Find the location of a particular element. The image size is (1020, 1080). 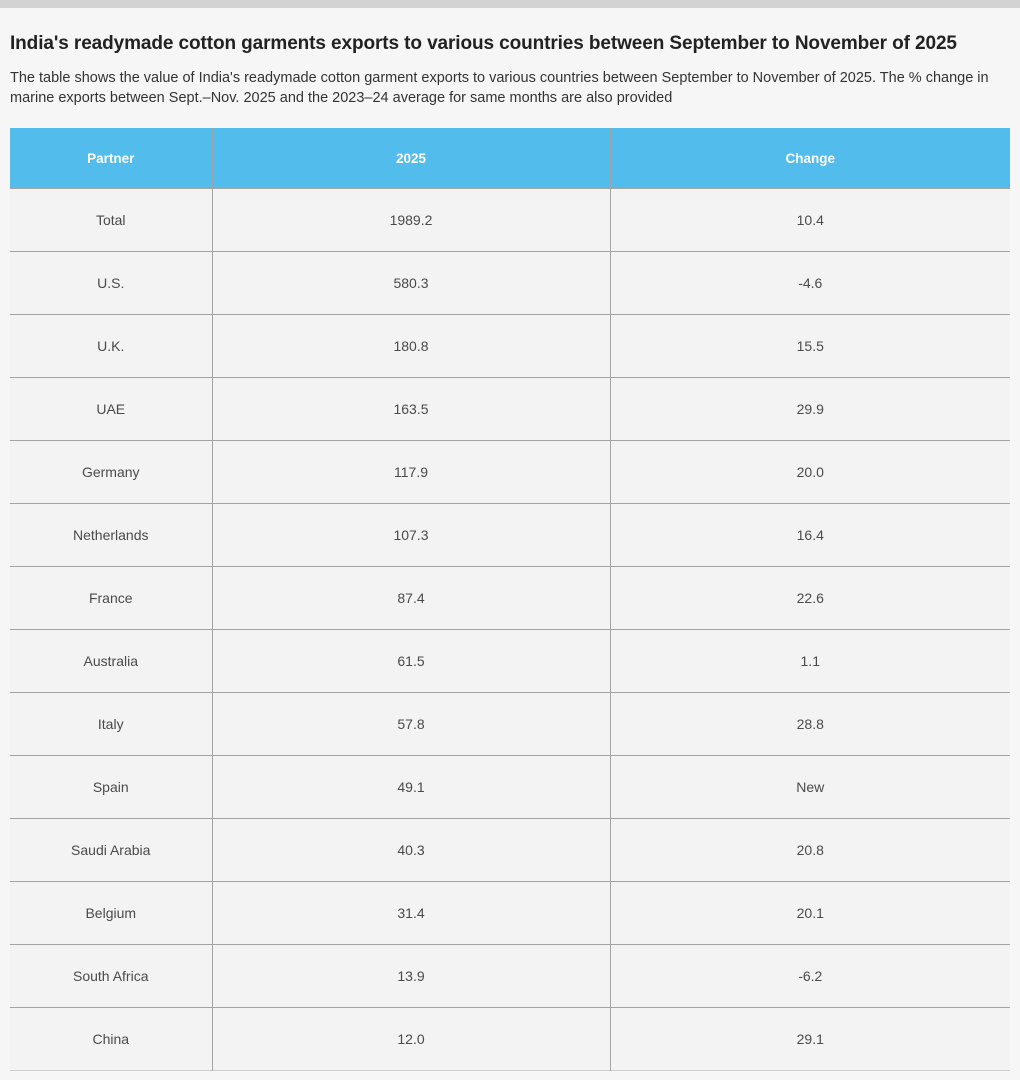

change-cell: 29.1 is located at coordinates (809, 1039).